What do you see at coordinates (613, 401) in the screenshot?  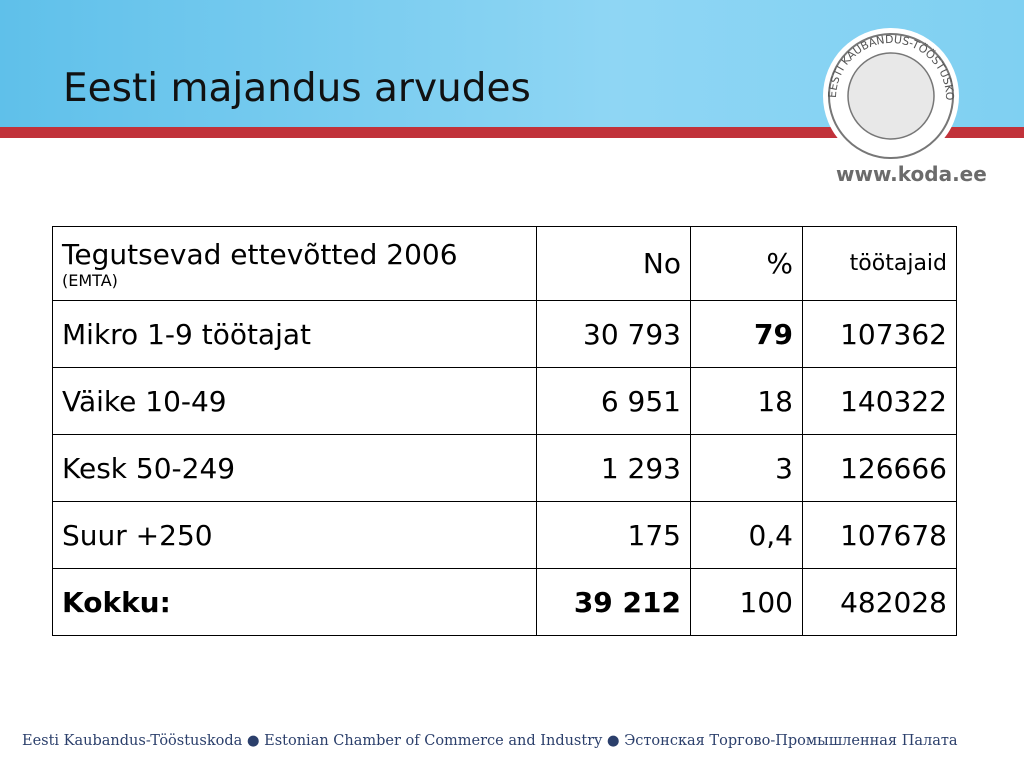 I see `table-cell: 6 951` at bounding box center [613, 401].